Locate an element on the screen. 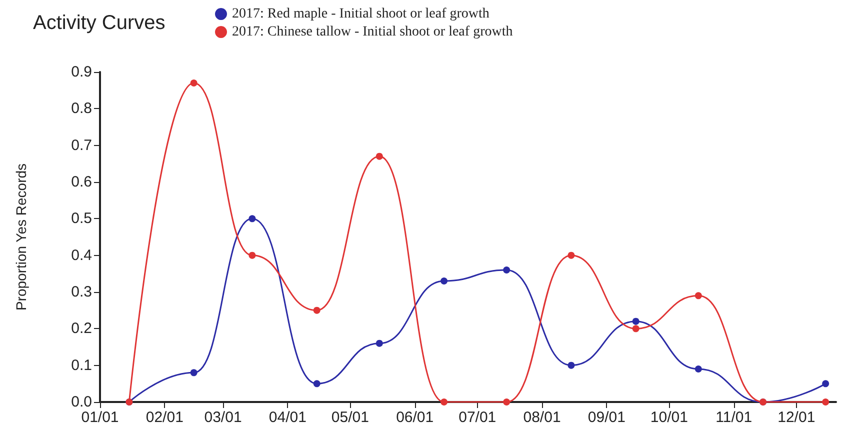  legend-label: 2017: Red maple - Initial shoot or leaf growth is located at coordinates (361, 14).